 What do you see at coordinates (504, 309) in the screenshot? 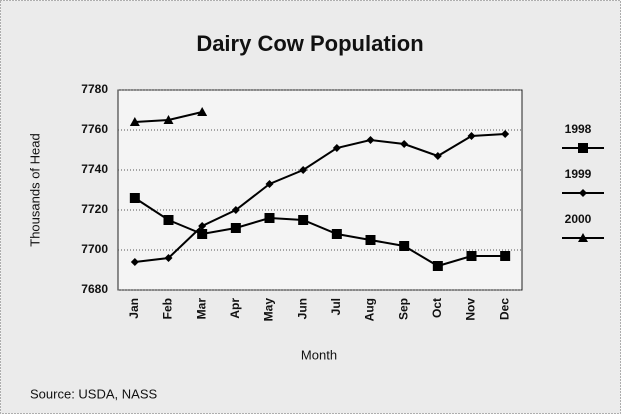
I see `x-tick-label: Dec` at bounding box center [504, 309].